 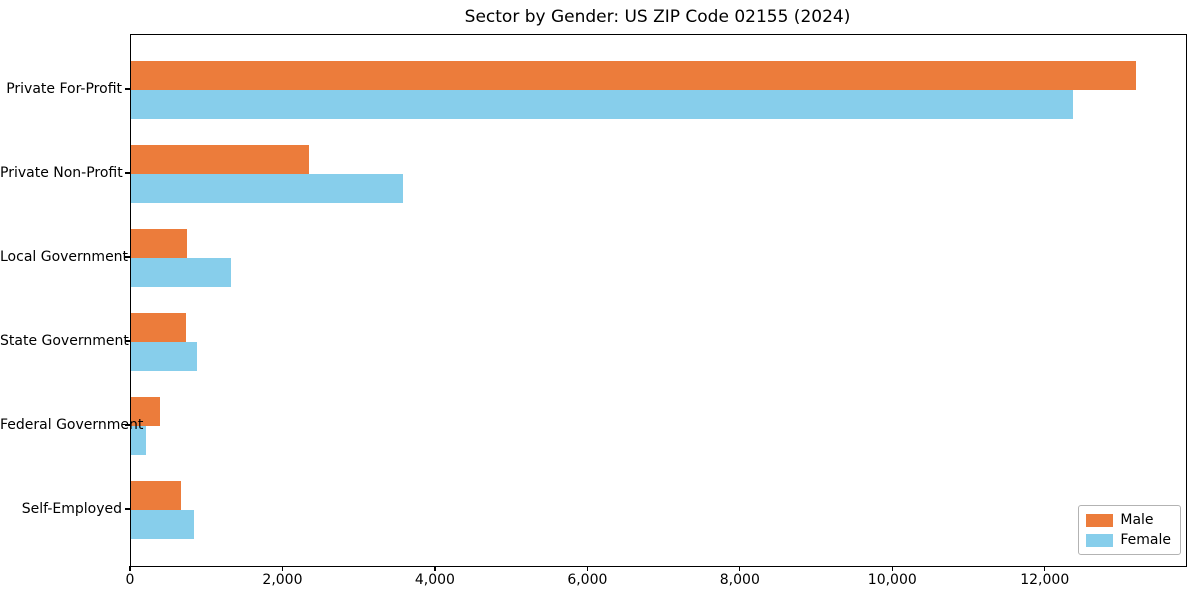 I want to click on legend-item-female: Female, so click(x=1128, y=540).